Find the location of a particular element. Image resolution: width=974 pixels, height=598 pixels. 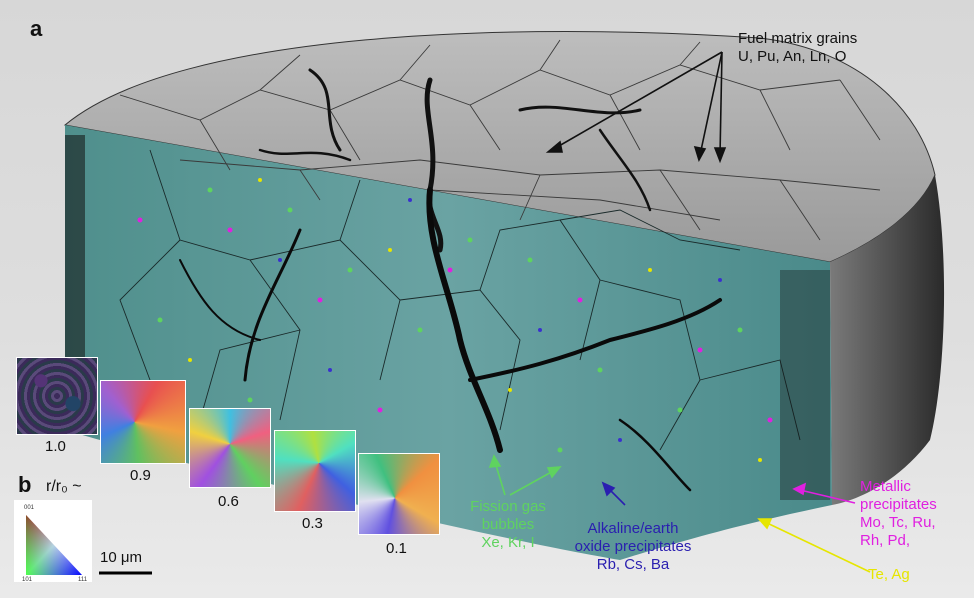

fuel-matrix-elements: U, Pu, An, Ln, O is located at coordinates (792, 56).